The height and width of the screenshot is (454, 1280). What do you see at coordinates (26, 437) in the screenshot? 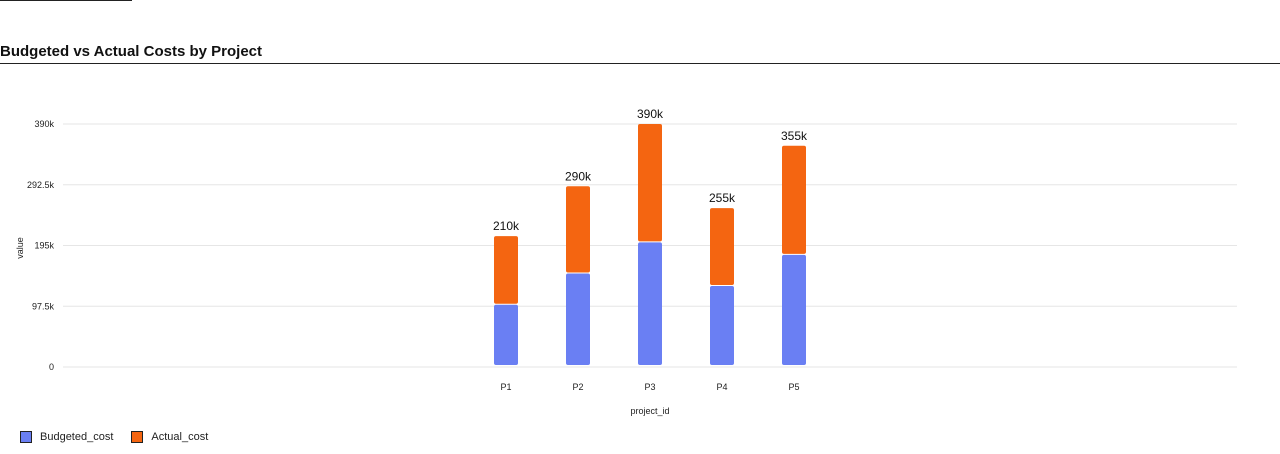
I see `legend-swatch-budgeted` at bounding box center [26, 437].